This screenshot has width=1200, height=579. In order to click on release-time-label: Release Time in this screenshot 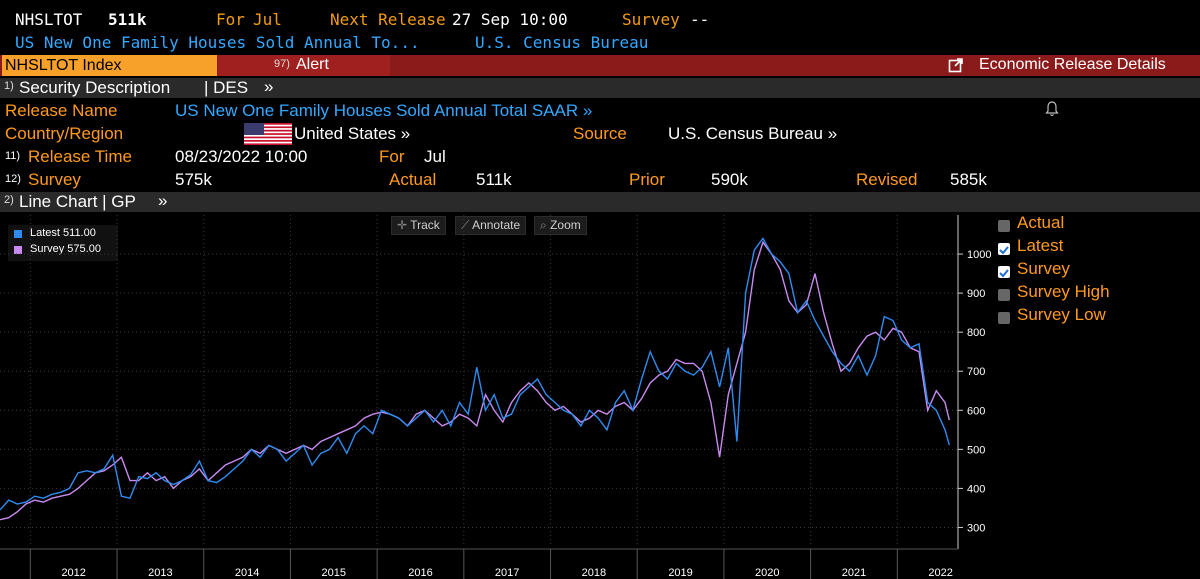, I will do `click(80, 156)`.